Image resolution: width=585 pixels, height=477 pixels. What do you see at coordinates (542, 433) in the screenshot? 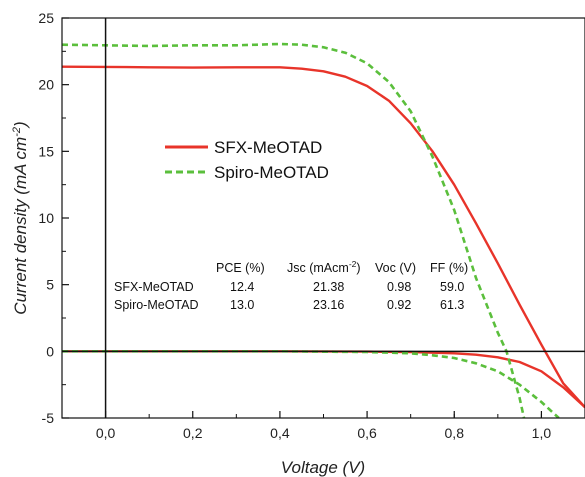
I see `x-tick-label: 1,0` at bounding box center [542, 433].